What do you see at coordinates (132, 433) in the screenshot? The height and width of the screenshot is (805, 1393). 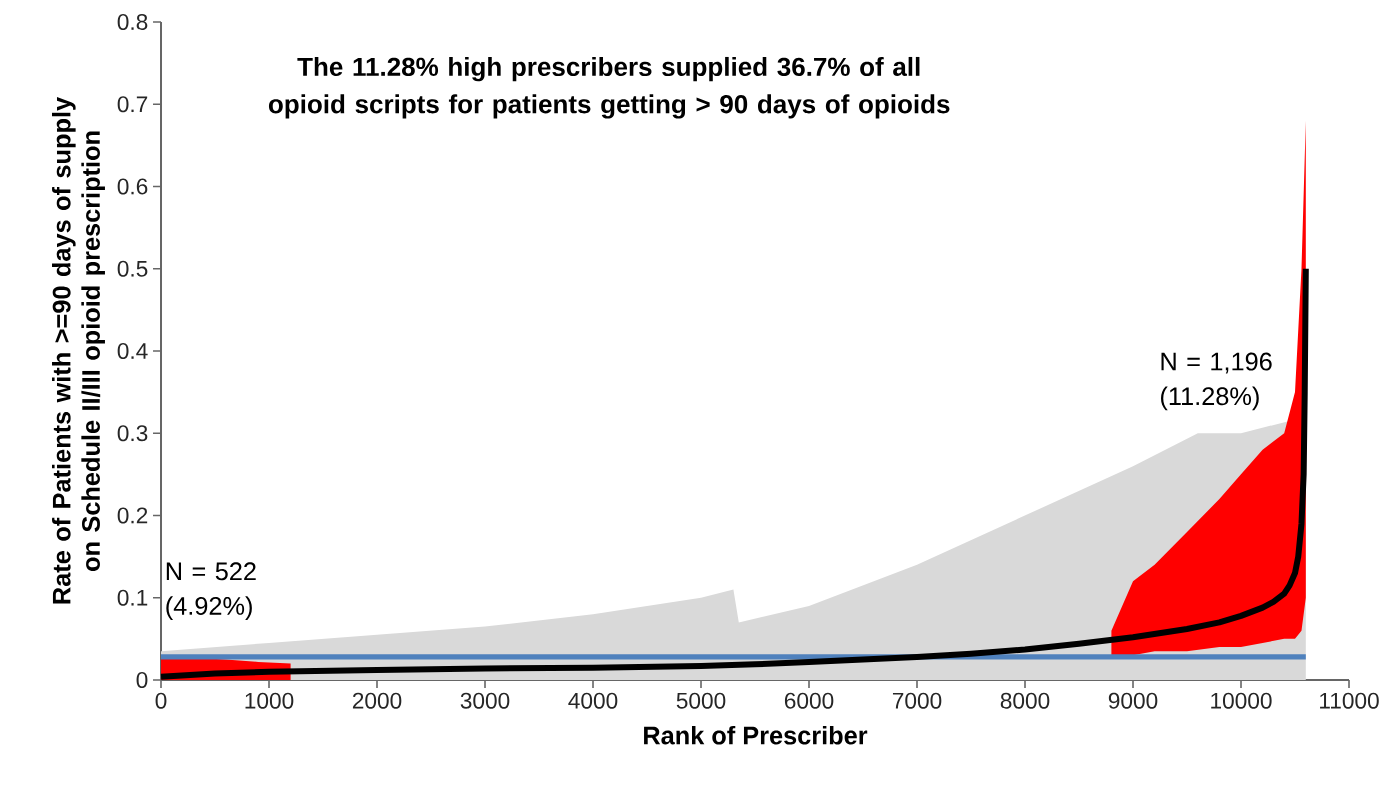 I see `y-tick-label: 0.3` at bounding box center [132, 433].